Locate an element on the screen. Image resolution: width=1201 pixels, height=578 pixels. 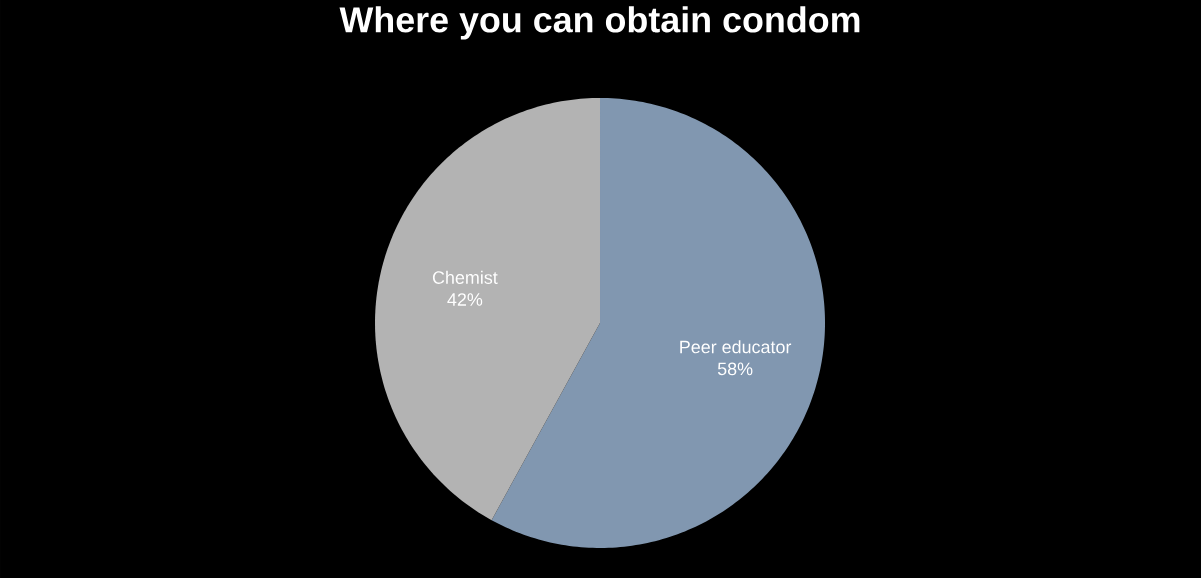
chart-title: Where you can obtain condom is located at coordinates (599, 23).